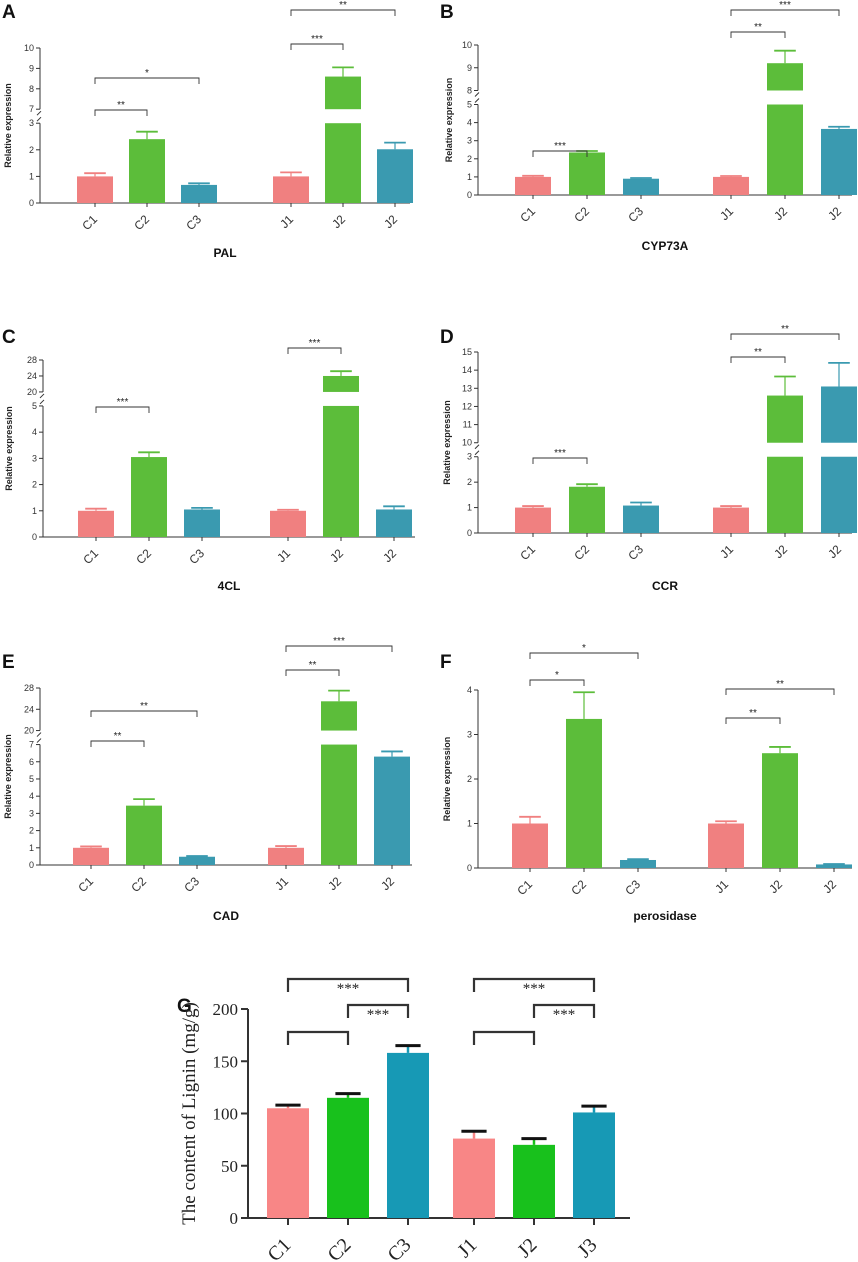 This screenshot has height=1262, width=858. Describe the element at coordinates (665, 916) in the screenshot. I see `panel-f-x-axis-label: perosidase` at that location.